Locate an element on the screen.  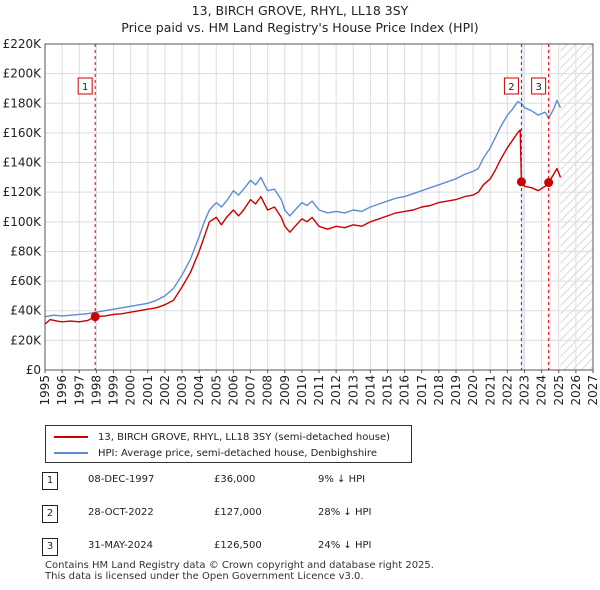
x-tick-label: 2022 is located at coordinates (507, 390).